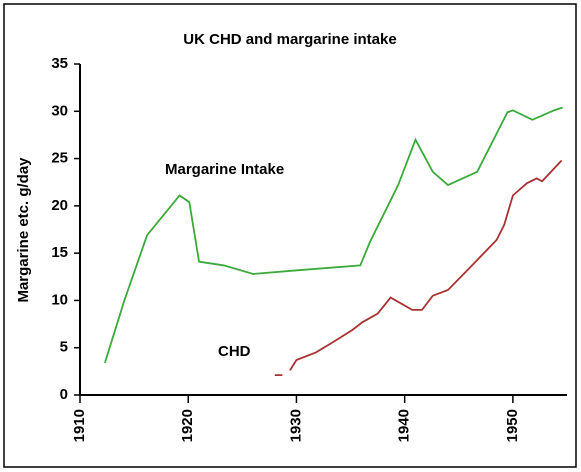  Describe the element at coordinates (59, 158) in the screenshot. I see `y-tick-label: 25` at that location.